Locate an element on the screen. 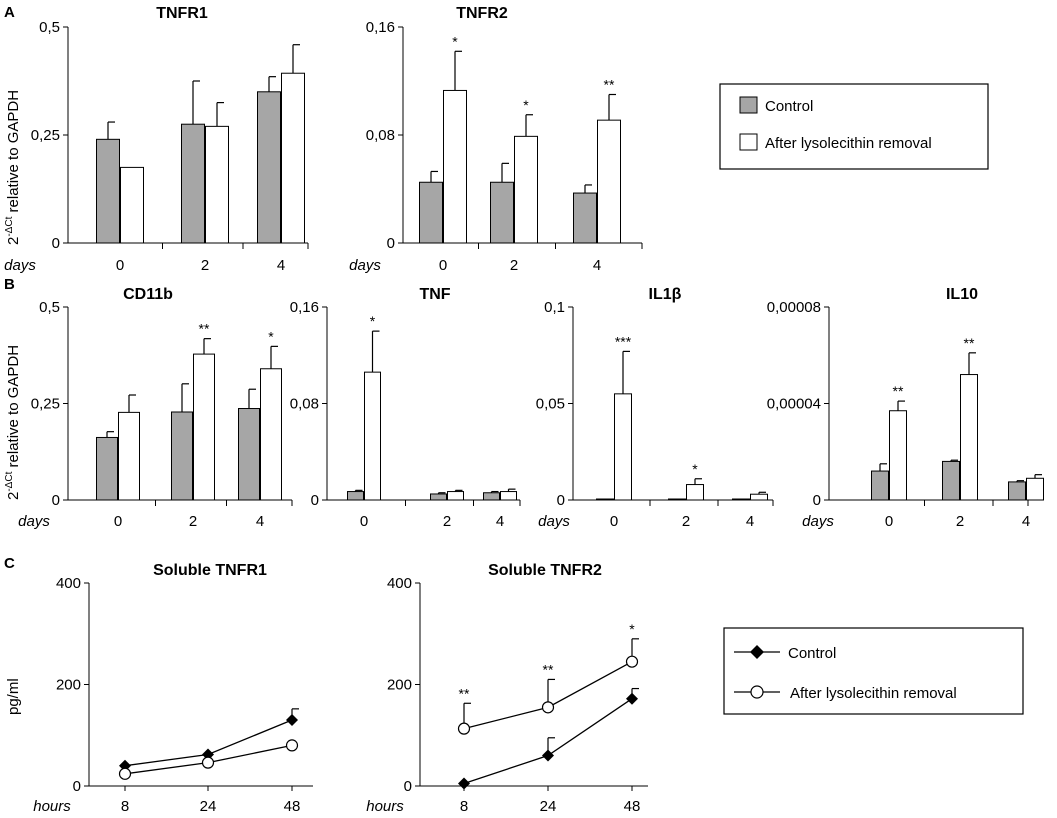 This screenshot has height=818, width=1057. chart-title-tnf: TNF is located at coordinates (434, 294).